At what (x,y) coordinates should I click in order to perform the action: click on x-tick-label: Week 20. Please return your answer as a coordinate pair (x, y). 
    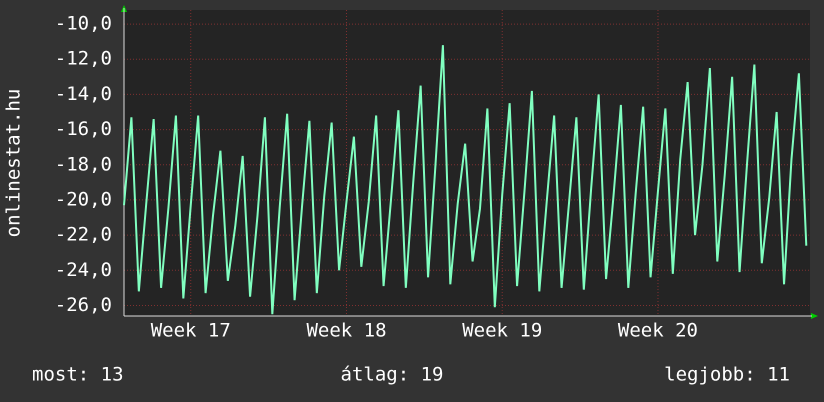
    Looking at the image, I should click on (658, 331).